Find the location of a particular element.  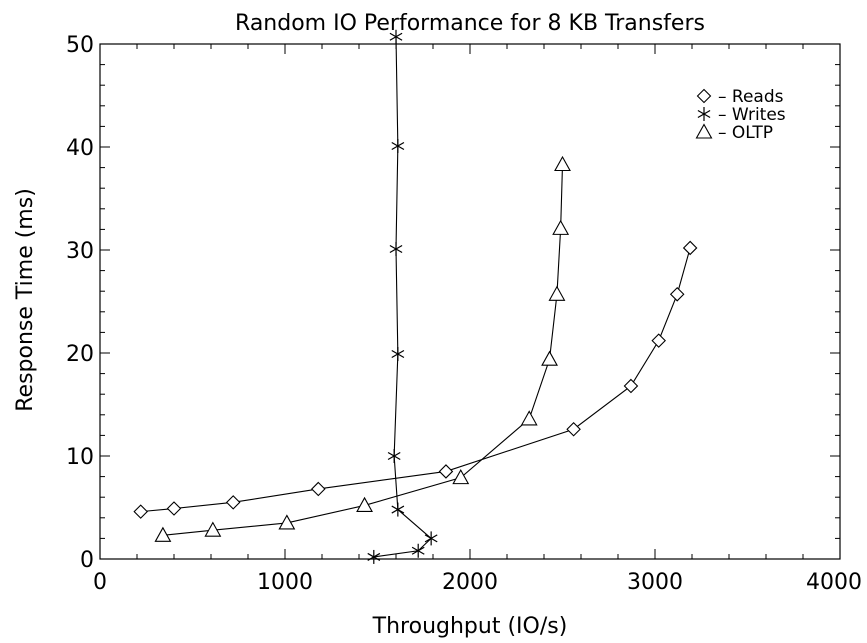

x-tick-label: 1000 is located at coordinates (285, 582).